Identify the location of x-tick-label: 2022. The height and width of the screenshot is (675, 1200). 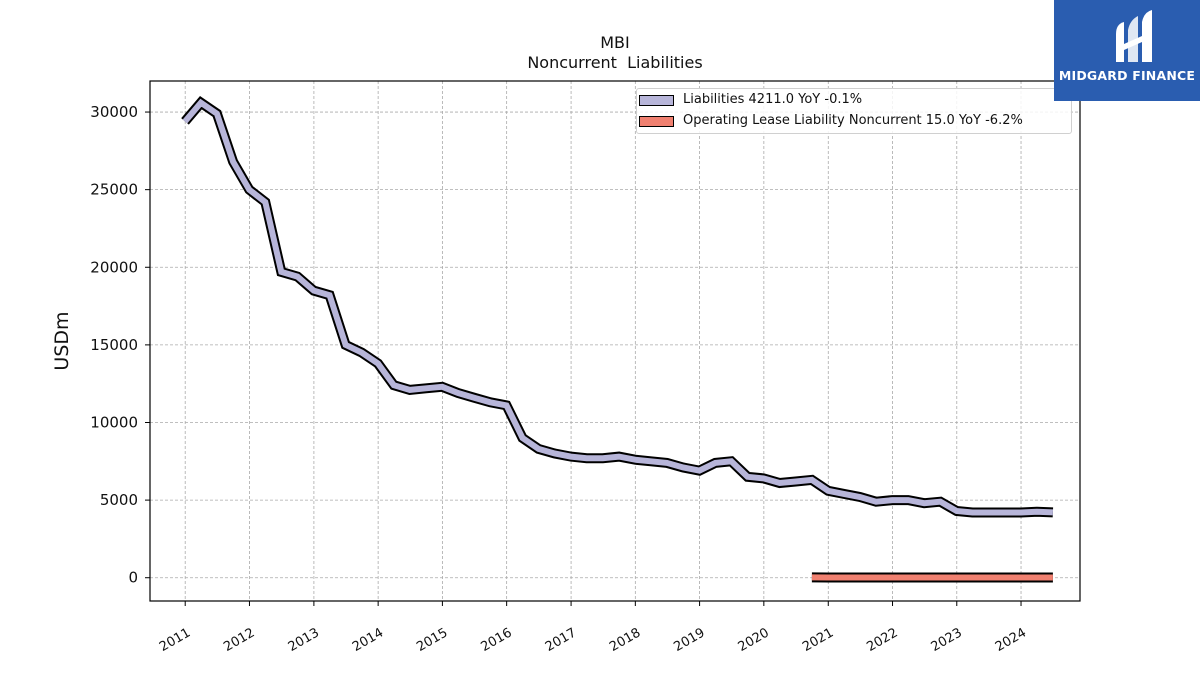
(882, 640).